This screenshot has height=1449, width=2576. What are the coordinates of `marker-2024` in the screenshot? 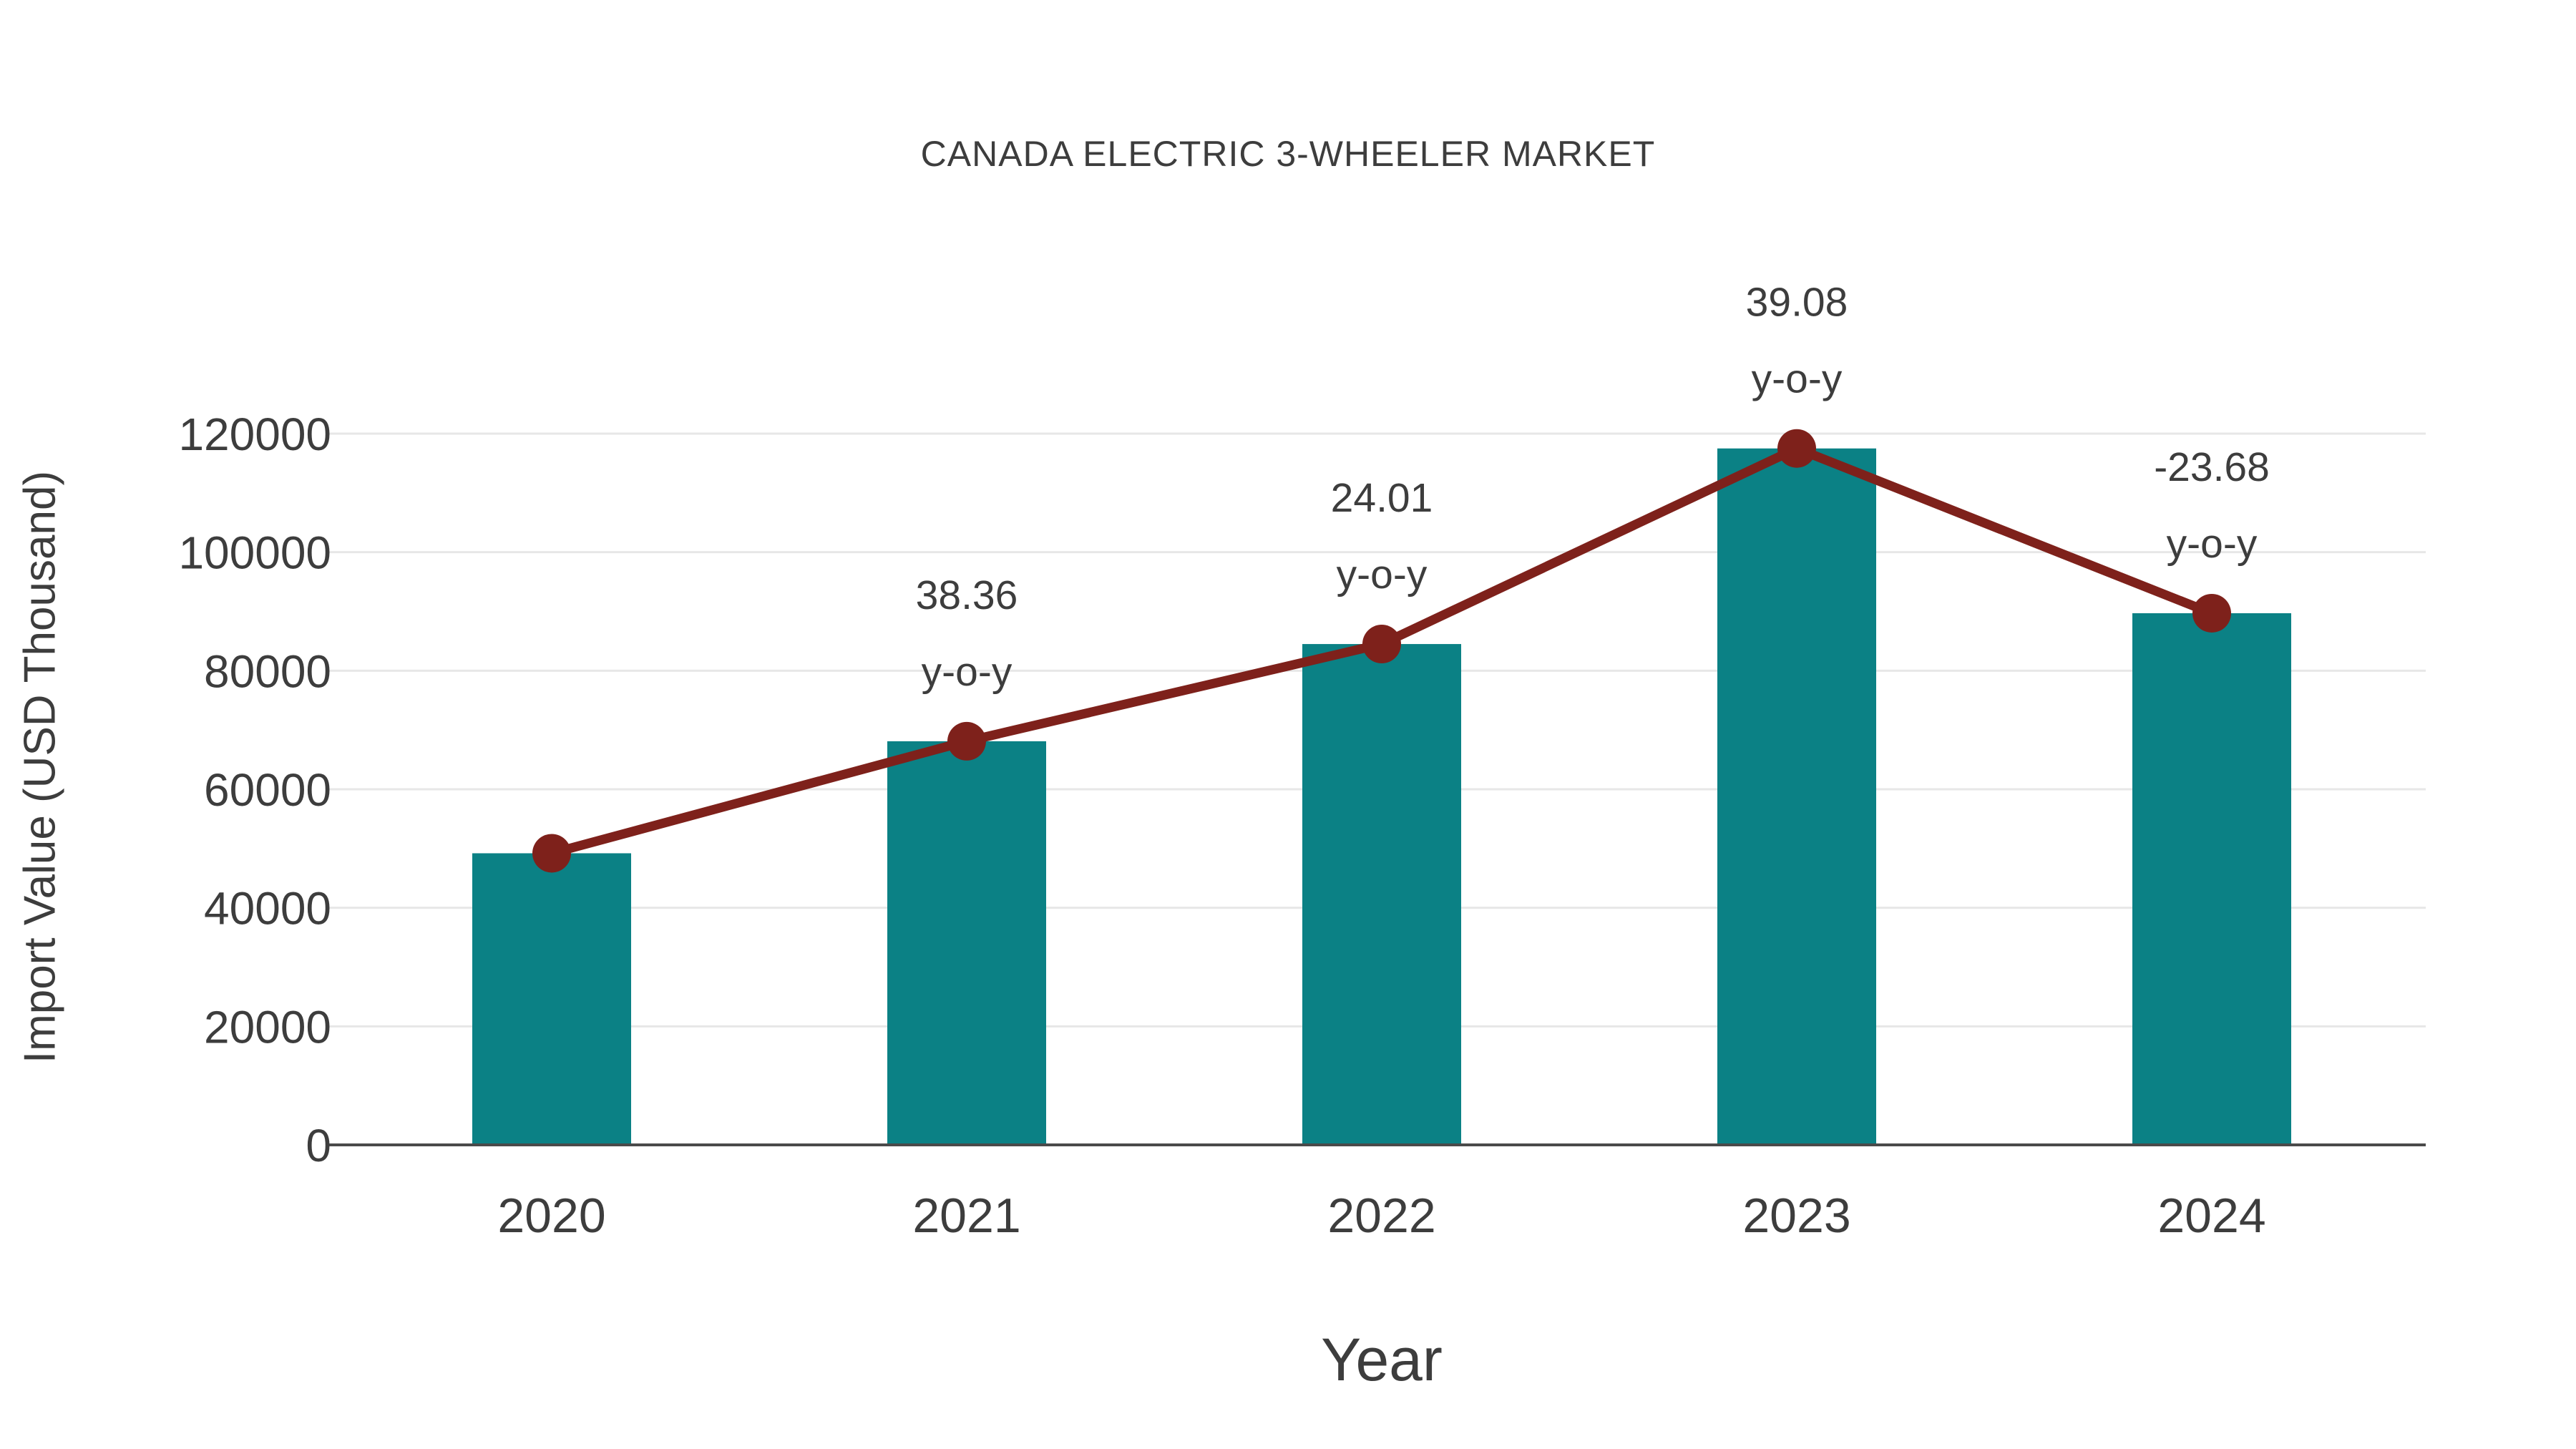 It's located at (2211, 613).